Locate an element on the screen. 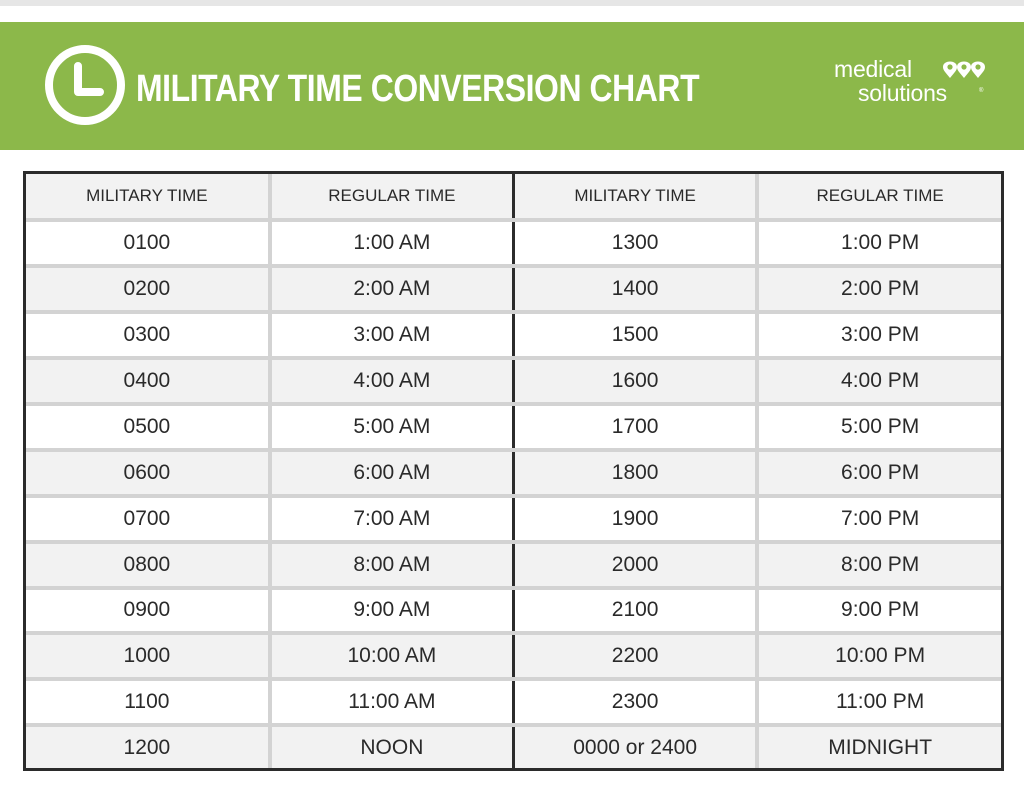 The image size is (1024, 789). table-row: 0900 9:00 AM 2100 9:00 PM is located at coordinates (513, 611).